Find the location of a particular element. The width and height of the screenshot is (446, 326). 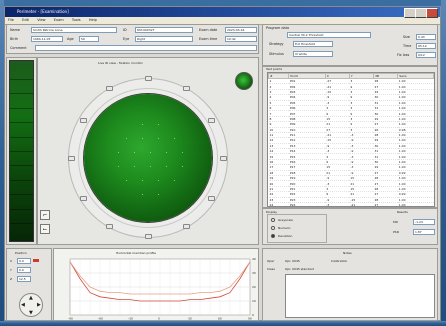

table-row: 9 P09 21 9 27 1.00 is located at coordinates (351, 124).